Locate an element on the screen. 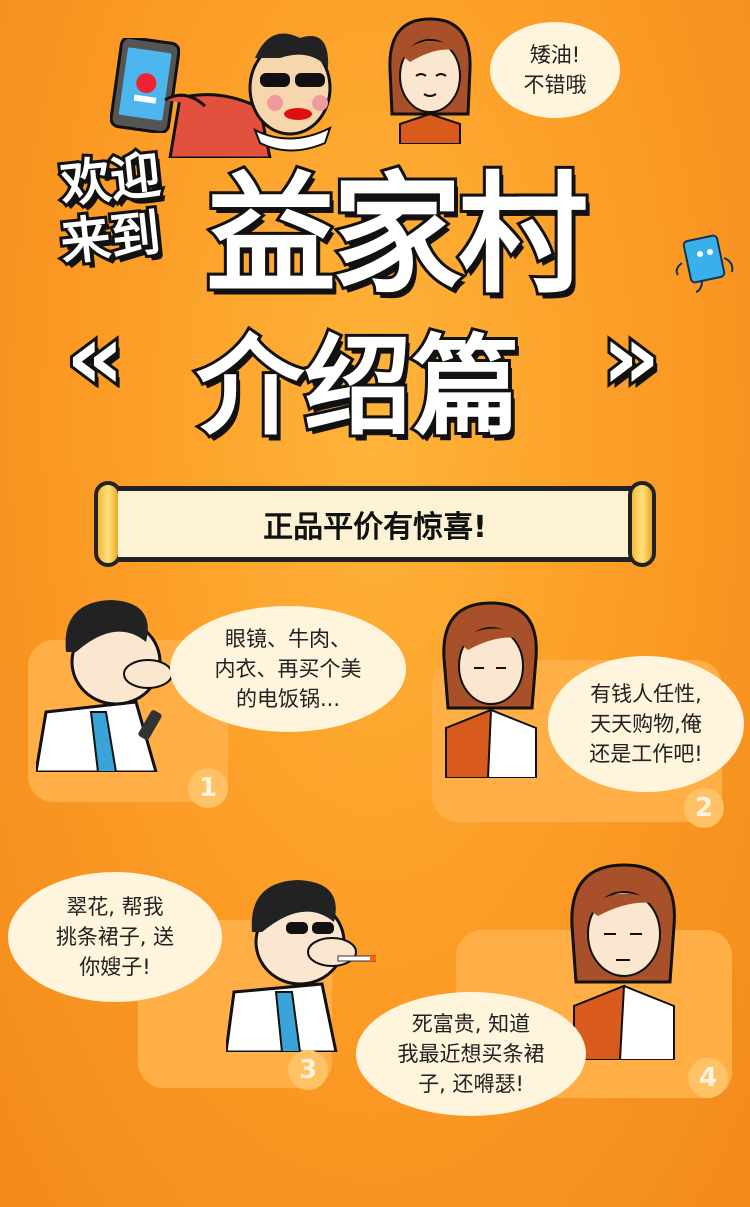 The height and width of the screenshot is (1207, 750). bubble-line: 不错哦 is located at coordinates (555, 85).